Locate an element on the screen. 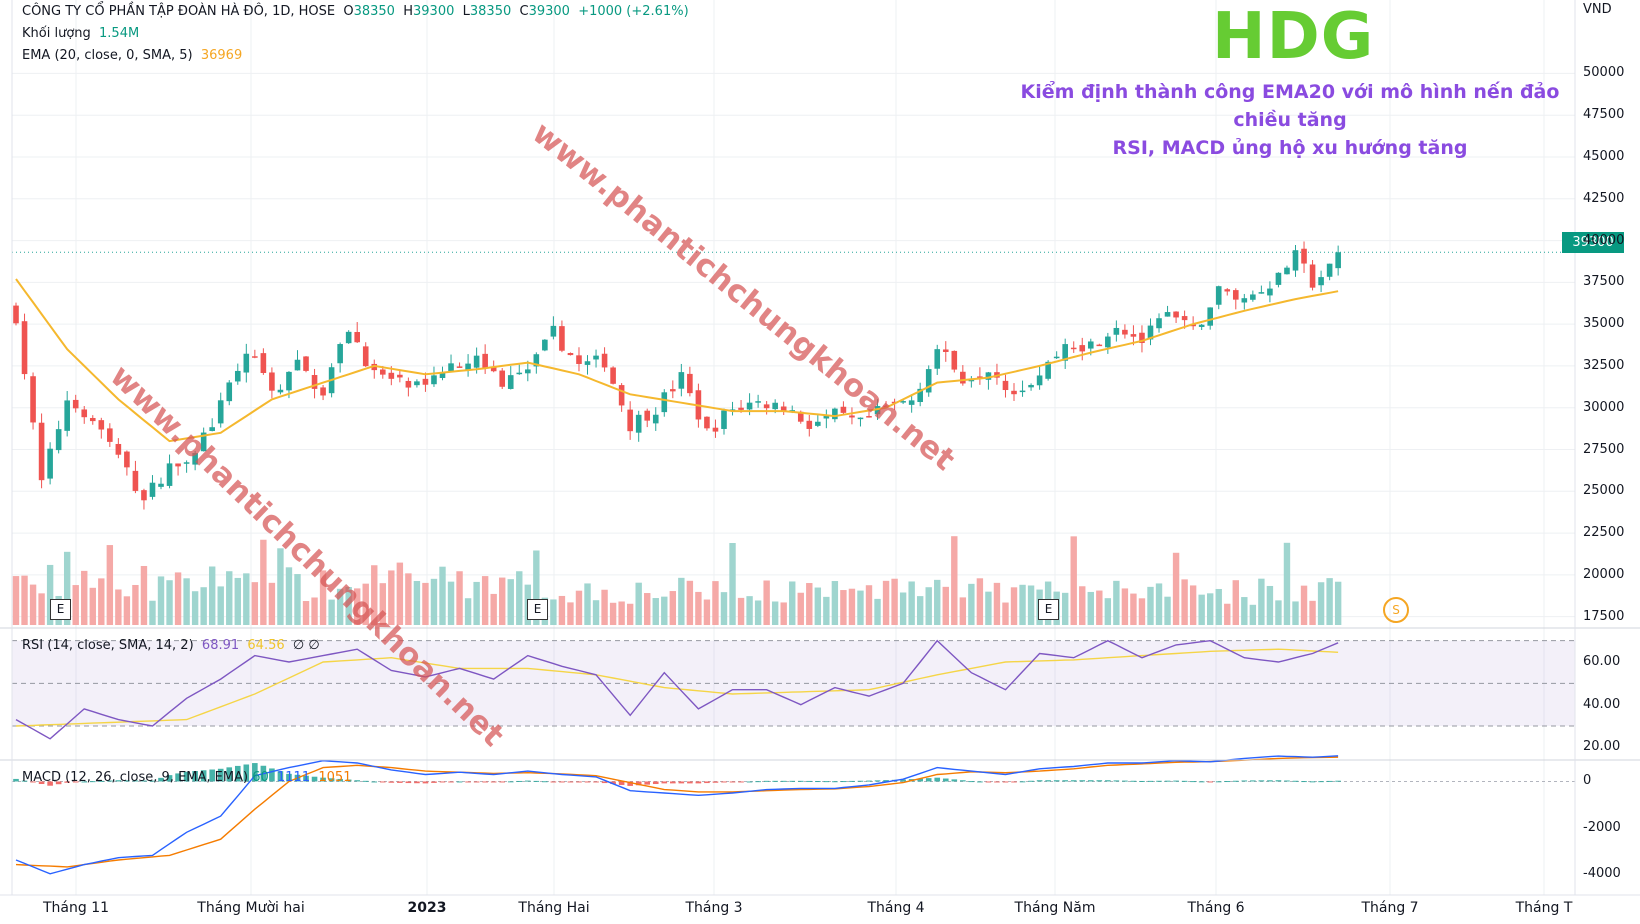  volume-value: 1.54M is located at coordinates (119, 33).